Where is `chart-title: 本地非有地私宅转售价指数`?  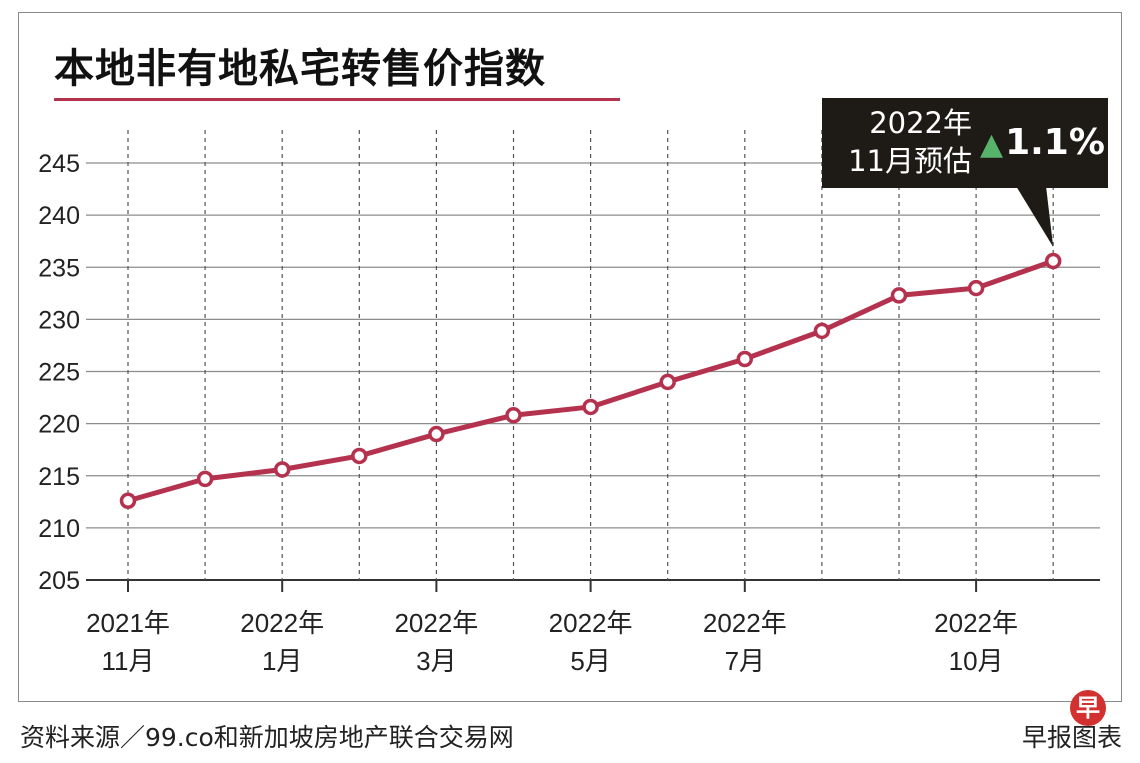 chart-title: 本地非有地私宅转售价指数 is located at coordinates (300, 69).